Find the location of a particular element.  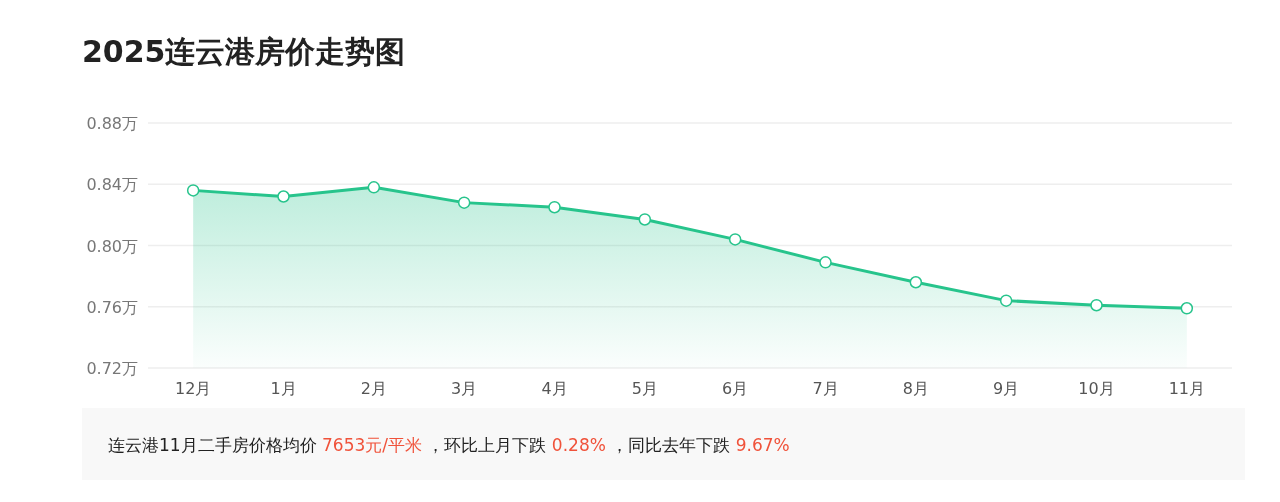

text: ，环比上月下跌 is located at coordinates (484, 445).